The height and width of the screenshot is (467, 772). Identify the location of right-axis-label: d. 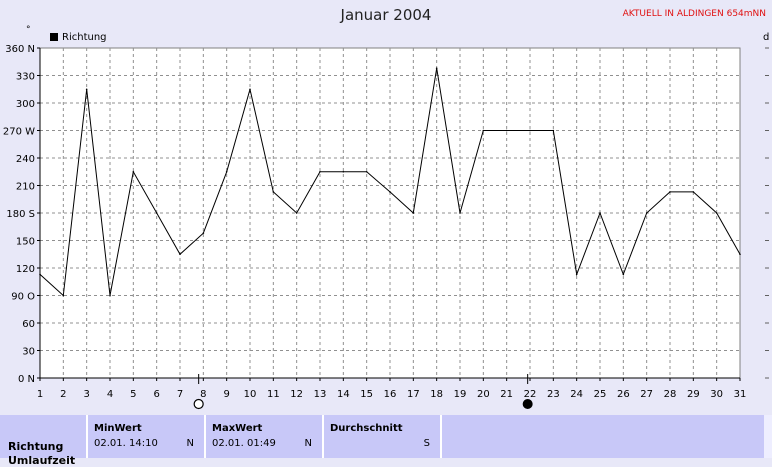
(766, 37).